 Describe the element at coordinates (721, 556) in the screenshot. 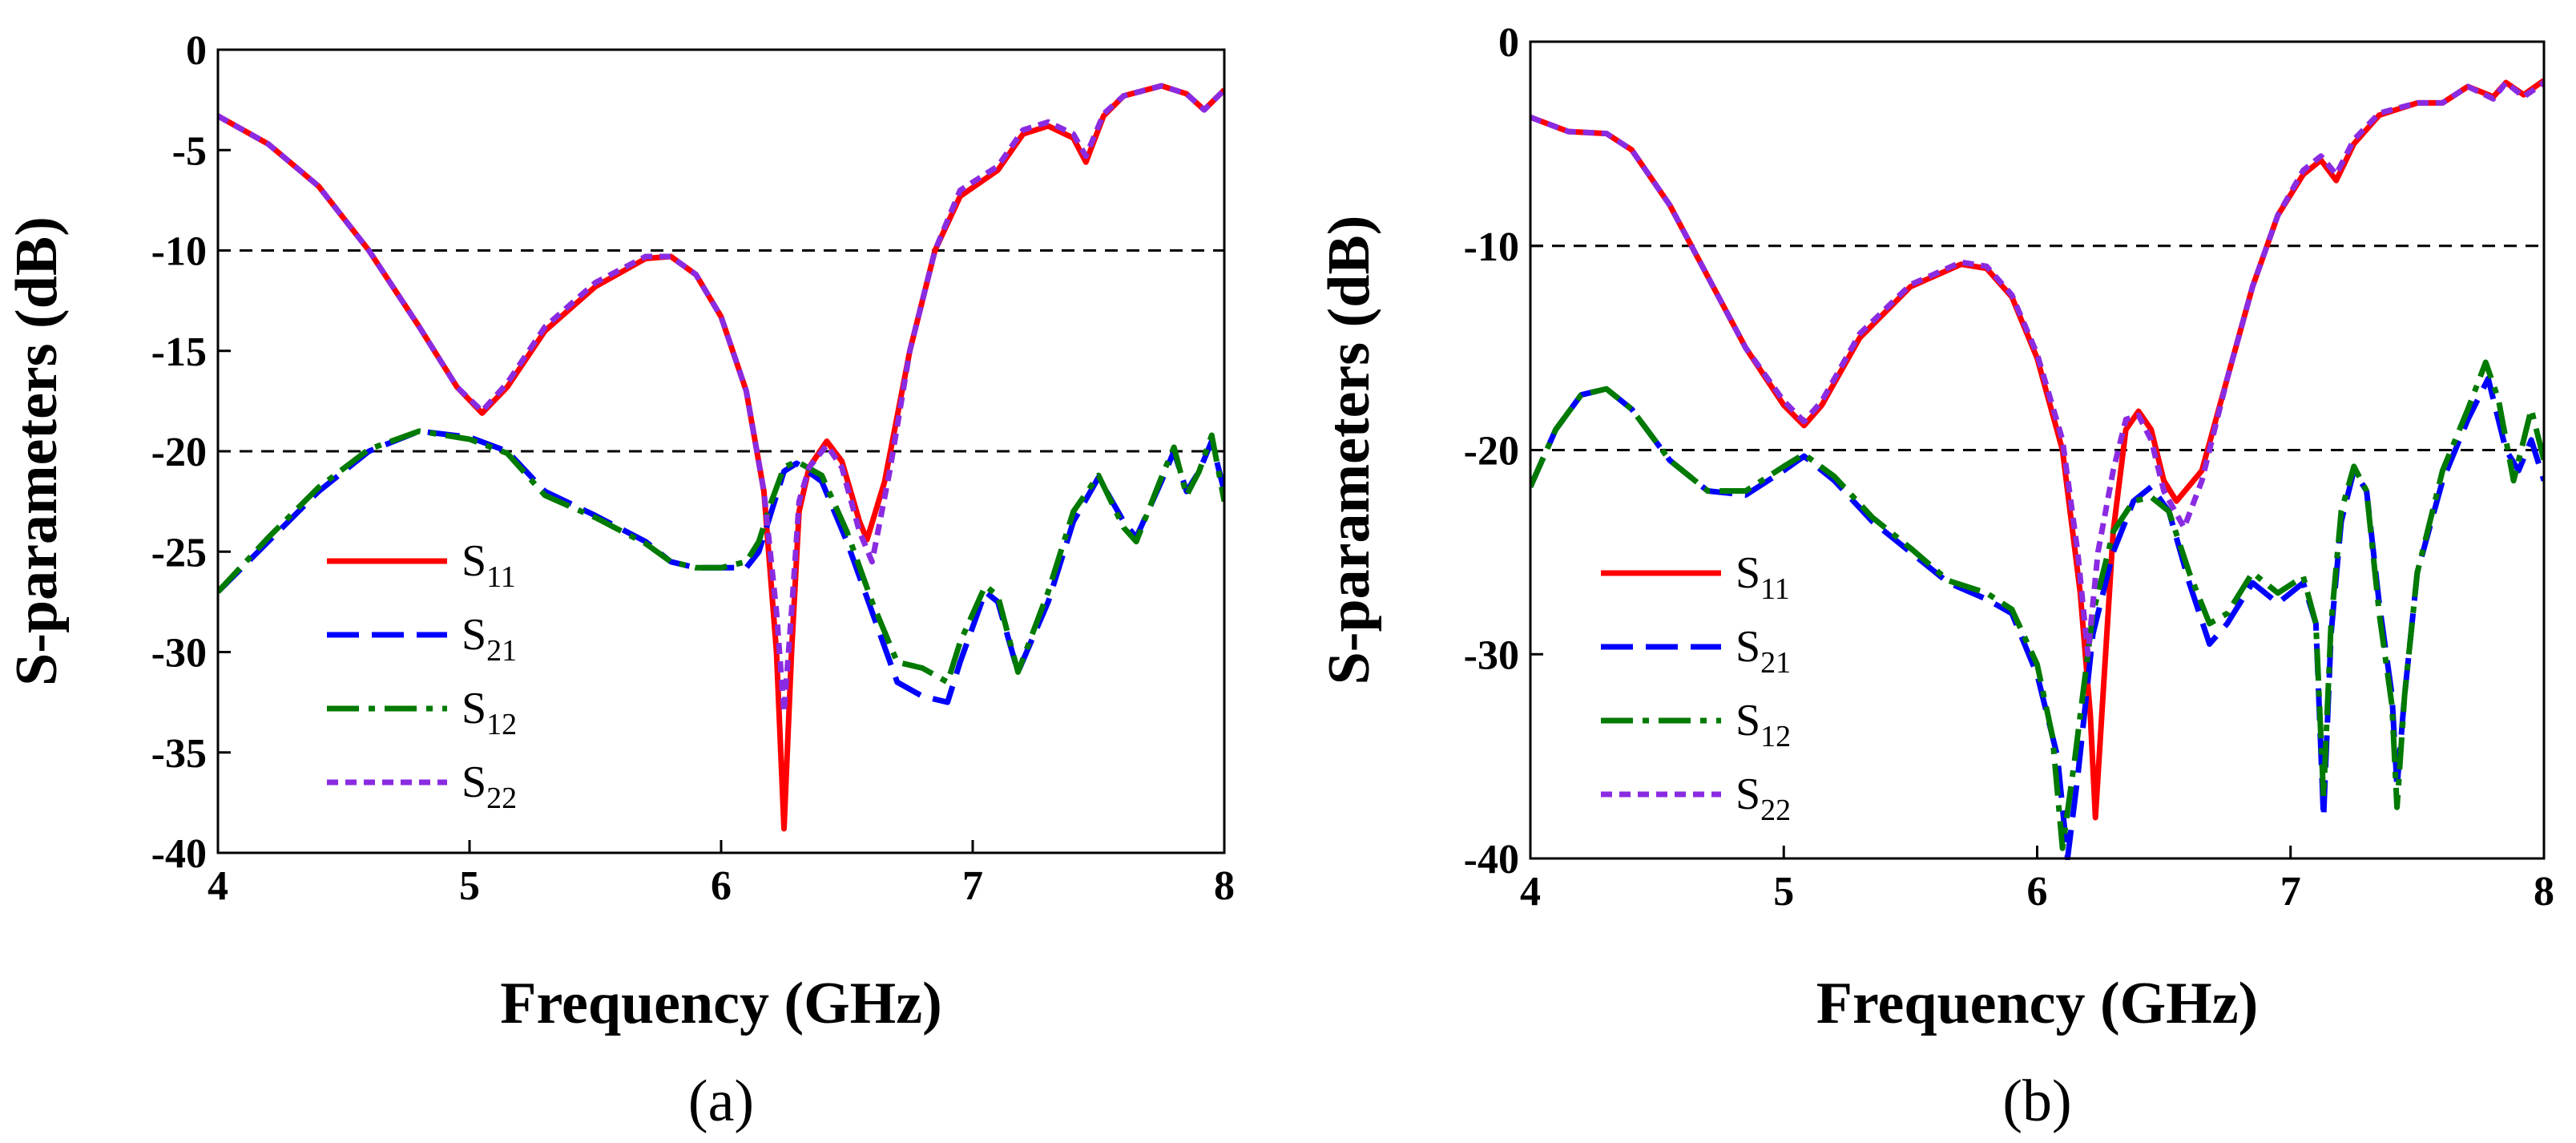

I see `series-line-s12` at that location.